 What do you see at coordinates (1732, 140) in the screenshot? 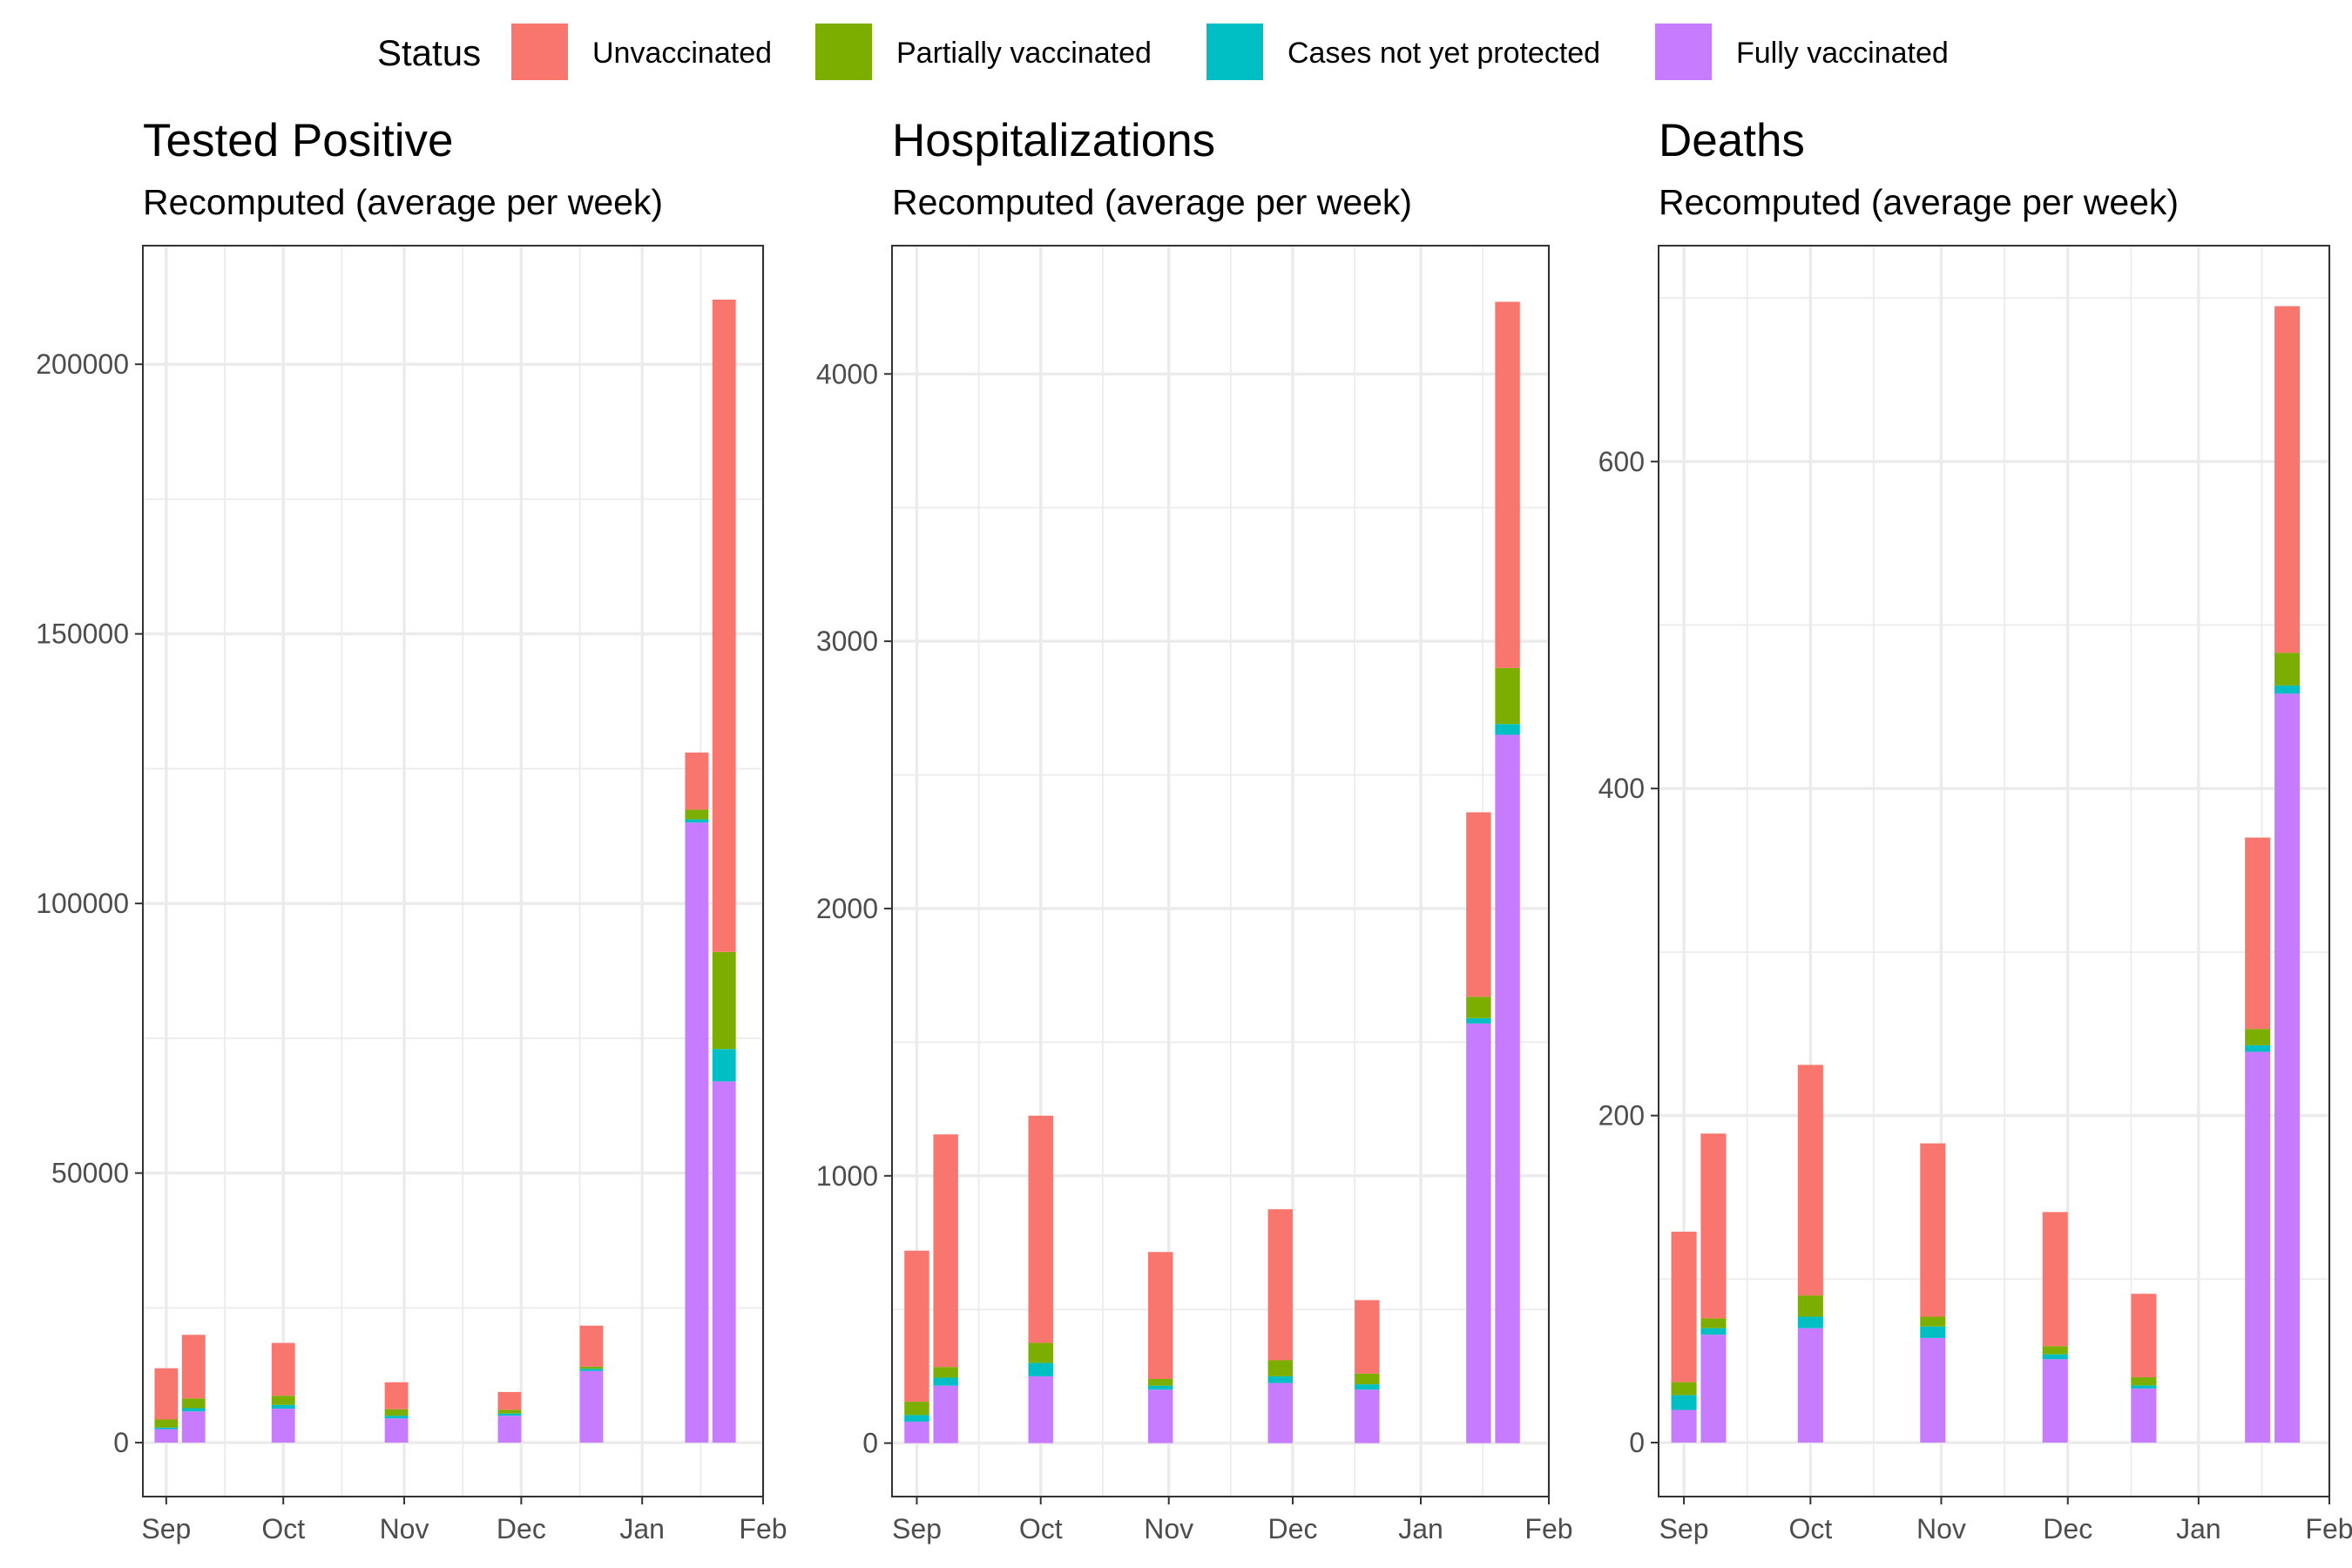
I see `panel-title: Deaths` at bounding box center [1732, 140].